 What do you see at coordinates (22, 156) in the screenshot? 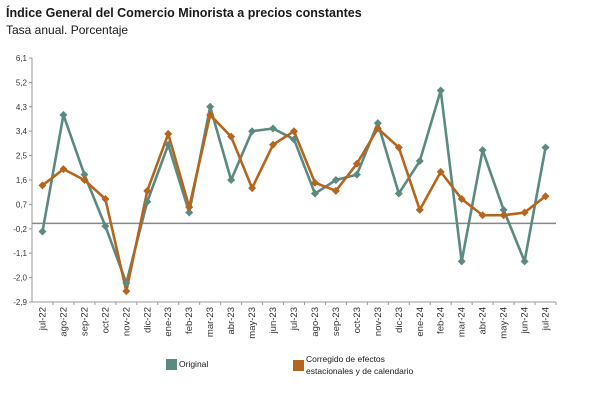
I see `y-tick-label: 2,5` at bounding box center [22, 156].